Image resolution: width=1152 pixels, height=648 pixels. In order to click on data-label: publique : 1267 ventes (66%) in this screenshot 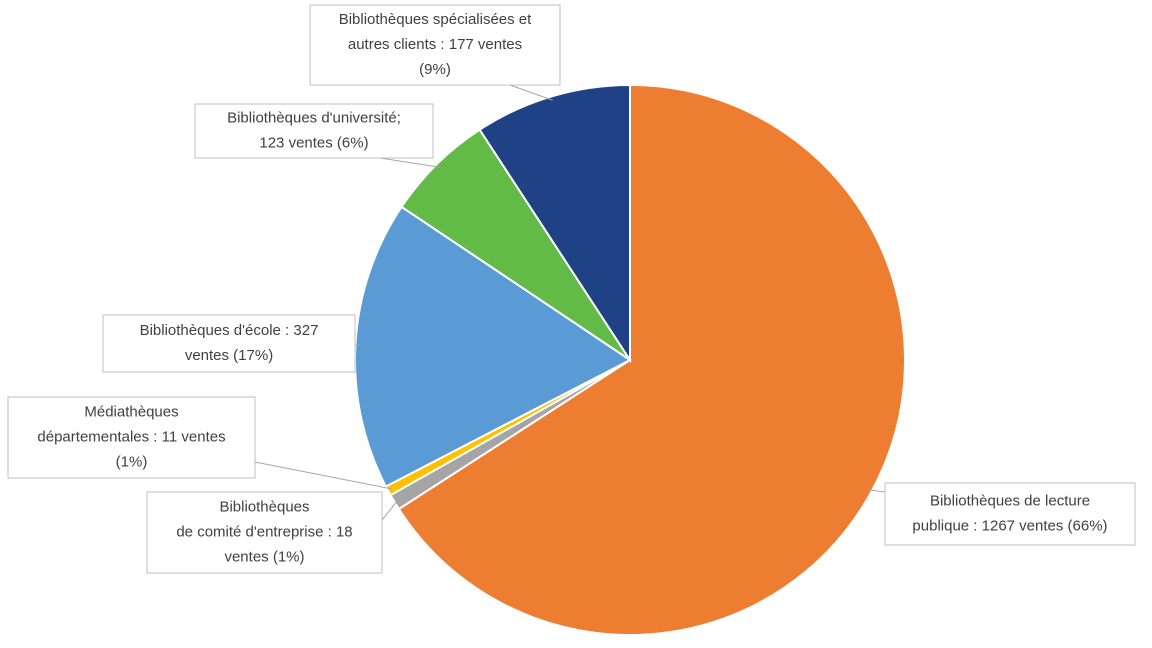, I will do `click(1009, 525)`.